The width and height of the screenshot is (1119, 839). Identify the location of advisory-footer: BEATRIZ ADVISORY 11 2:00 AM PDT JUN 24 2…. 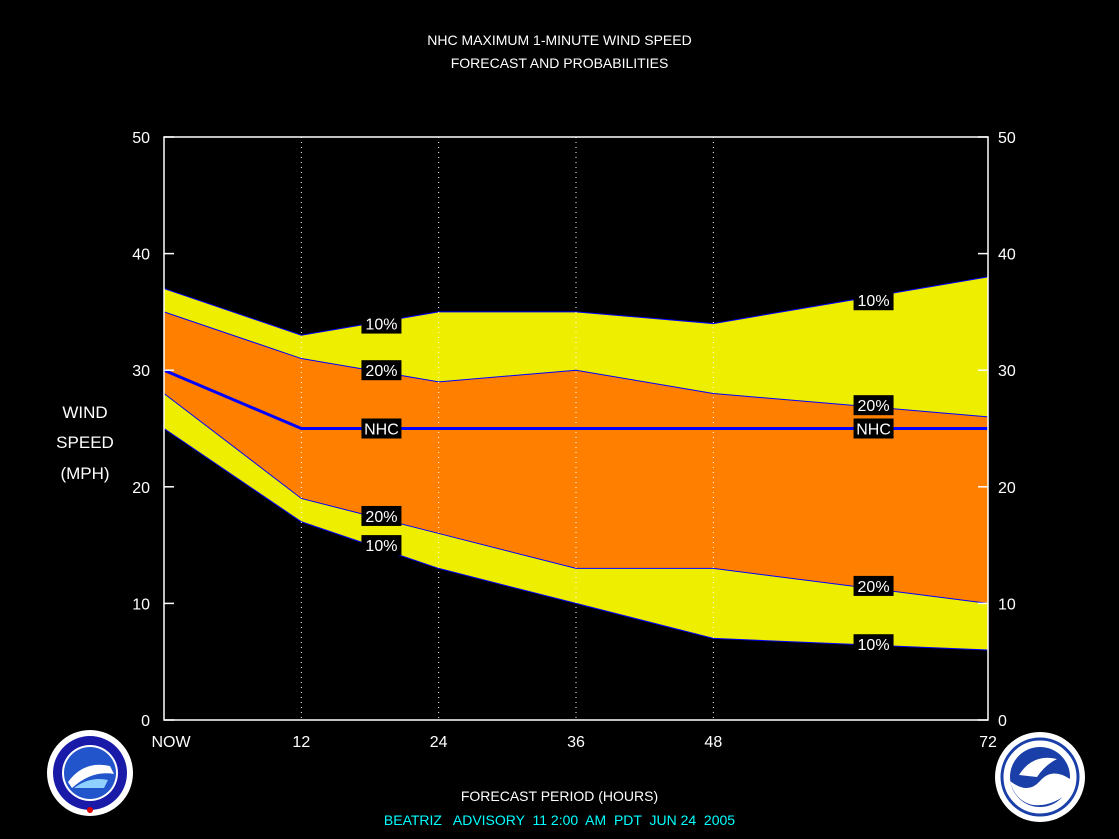
(559, 820).